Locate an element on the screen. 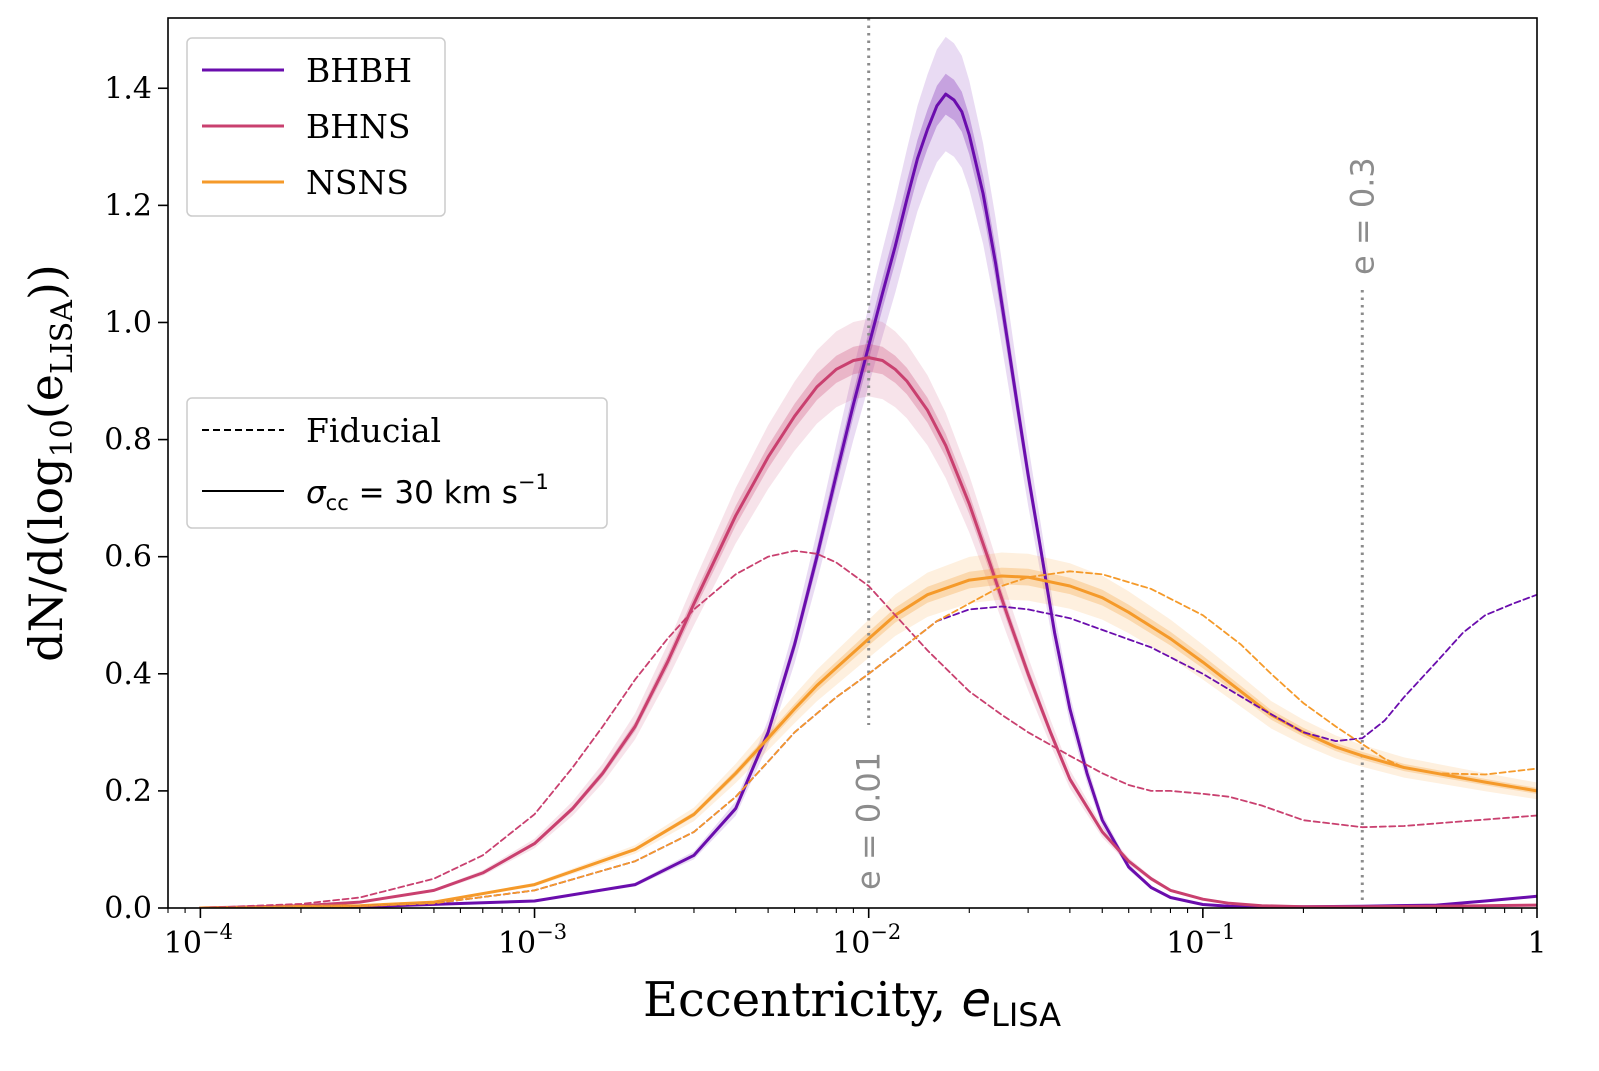 The image size is (1599, 1071). legend-label-fiducial: Fiducial is located at coordinates (373, 430).